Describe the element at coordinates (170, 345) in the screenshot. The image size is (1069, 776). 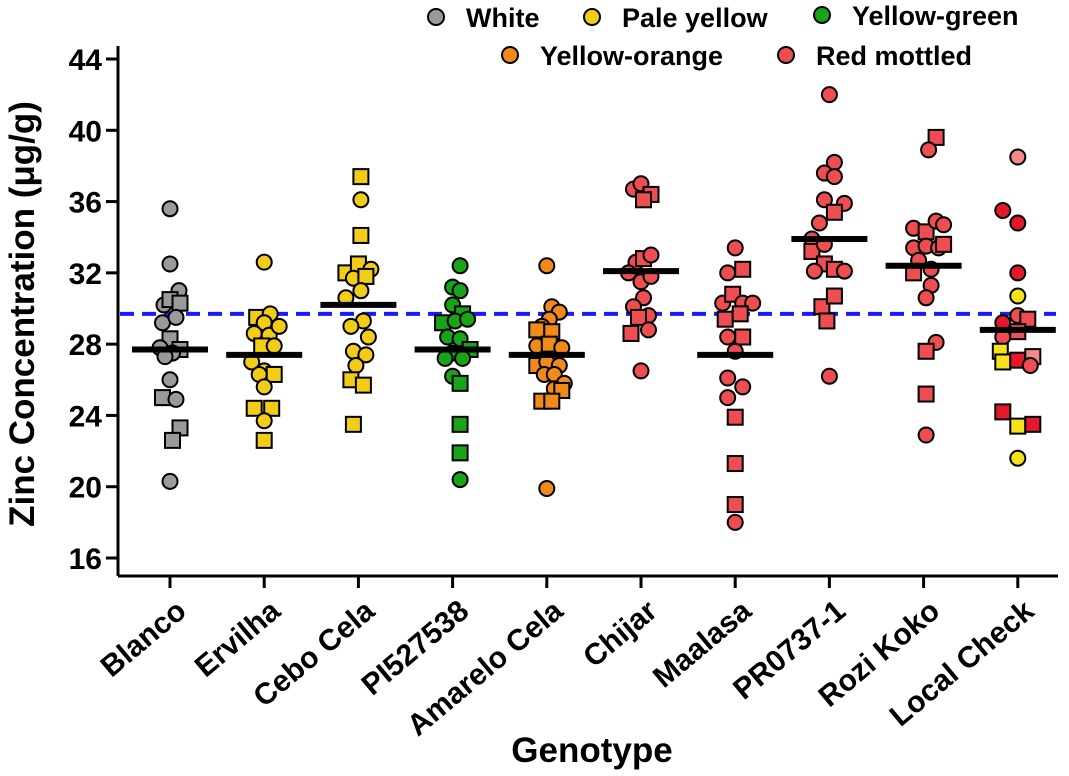
I see `series-blanco` at that location.